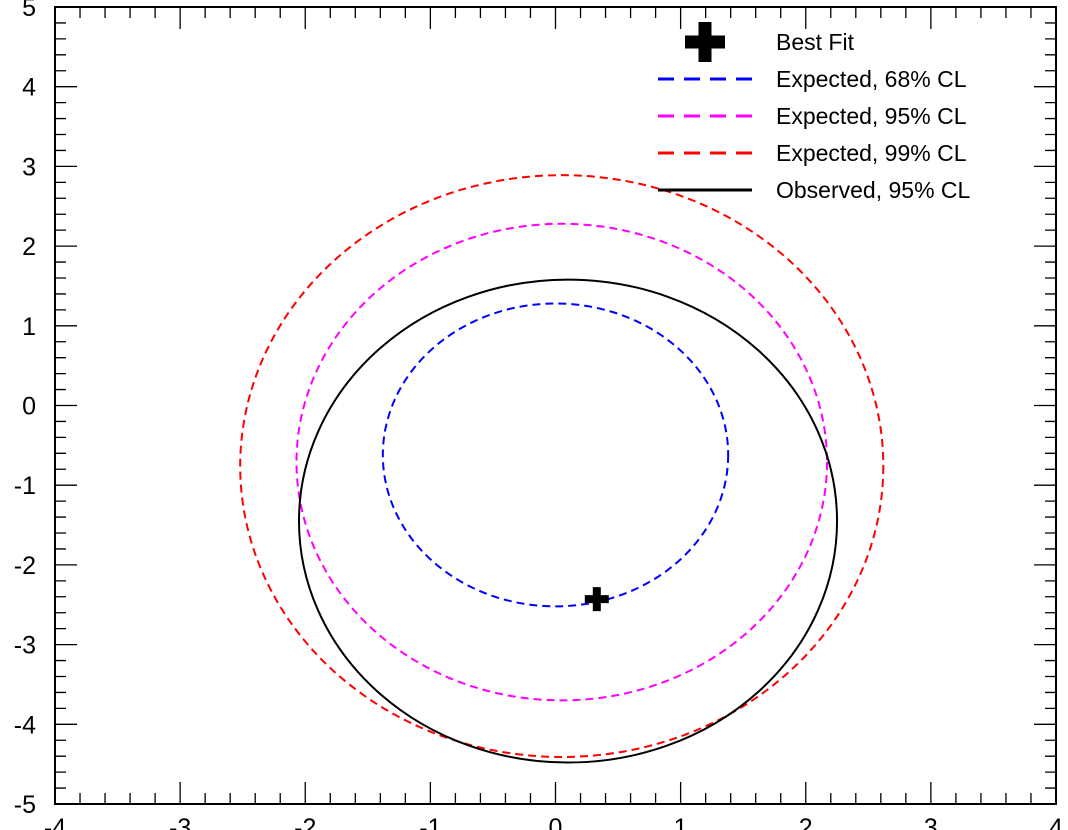 The height and width of the screenshot is (830, 1068). What do you see at coordinates (29, 247) in the screenshot?
I see `y-tick-label: 2` at bounding box center [29, 247].